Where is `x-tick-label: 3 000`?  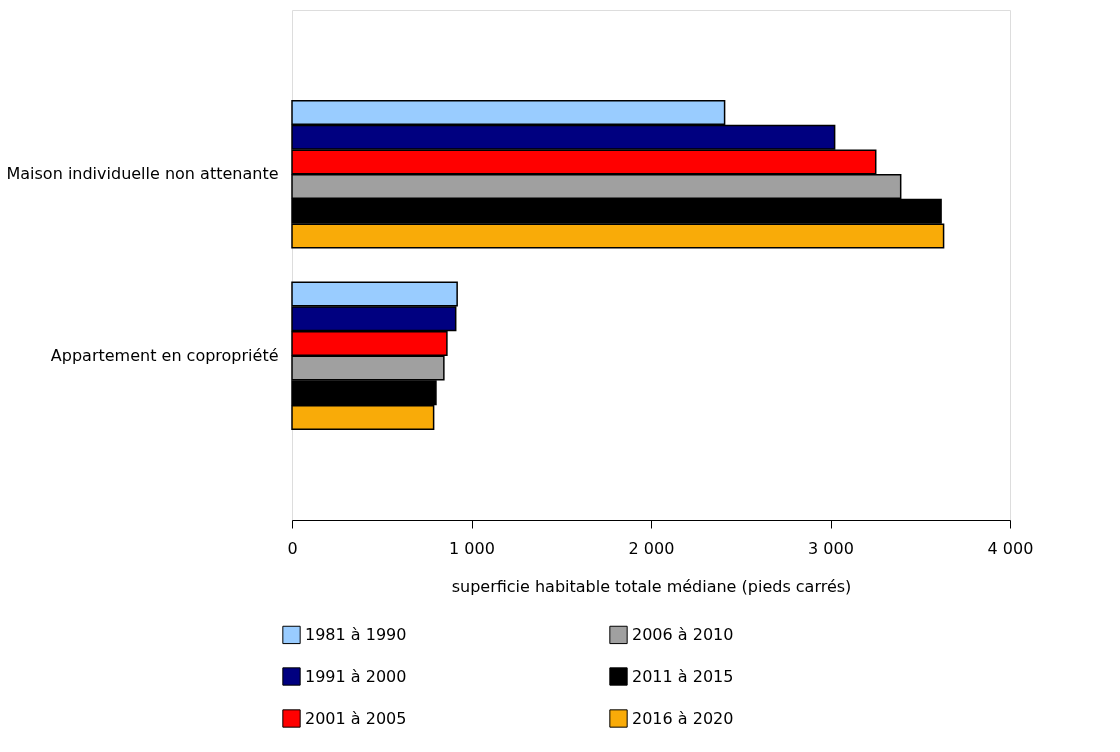 x-tick-label: 3 000 is located at coordinates (831, 548).